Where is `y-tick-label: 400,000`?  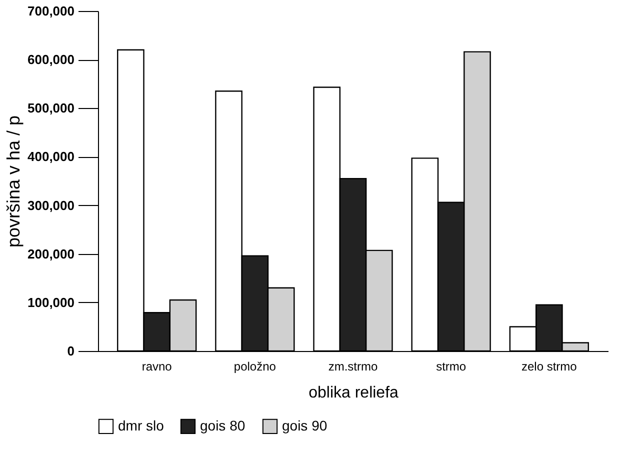 y-tick-label: 400,000 is located at coordinates (51, 156).